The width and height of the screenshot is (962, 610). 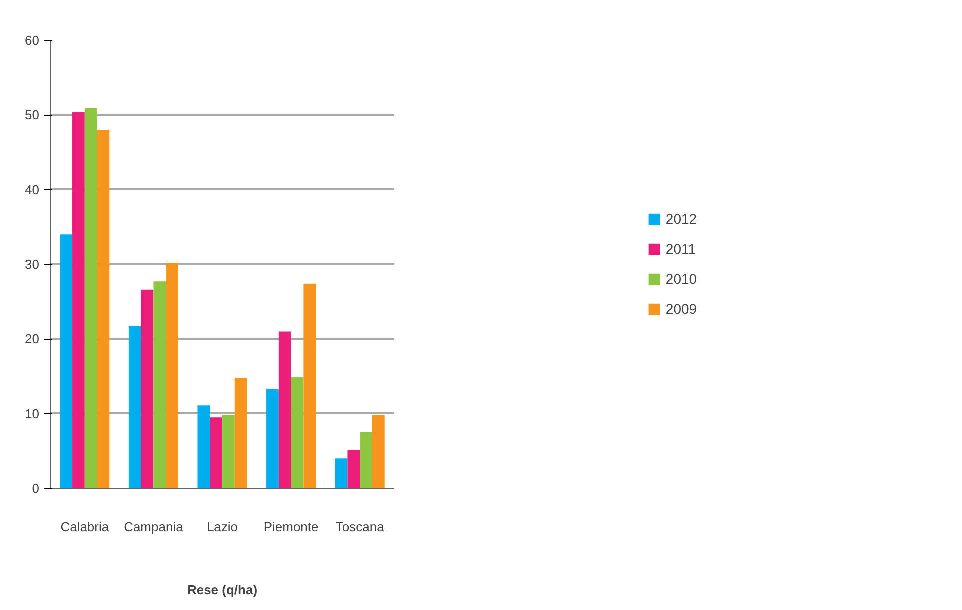 I want to click on legend-label: 2010, so click(x=682, y=279).